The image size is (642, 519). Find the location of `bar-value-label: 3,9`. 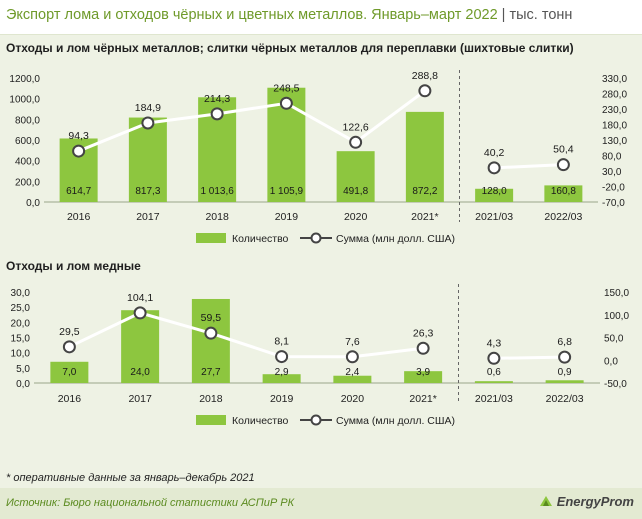

bar-value-label: 3,9 is located at coordinates (423, 372).